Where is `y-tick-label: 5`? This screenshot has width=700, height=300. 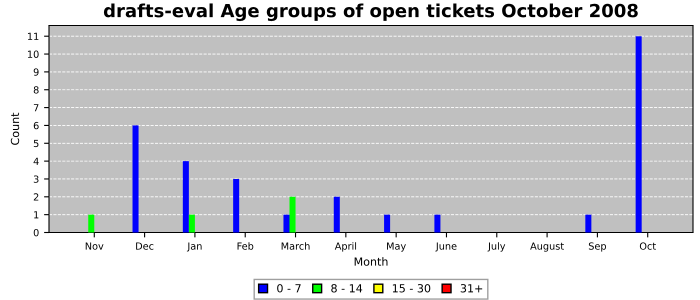
y-tick-label: 5 is located at coordinates (36, 144).